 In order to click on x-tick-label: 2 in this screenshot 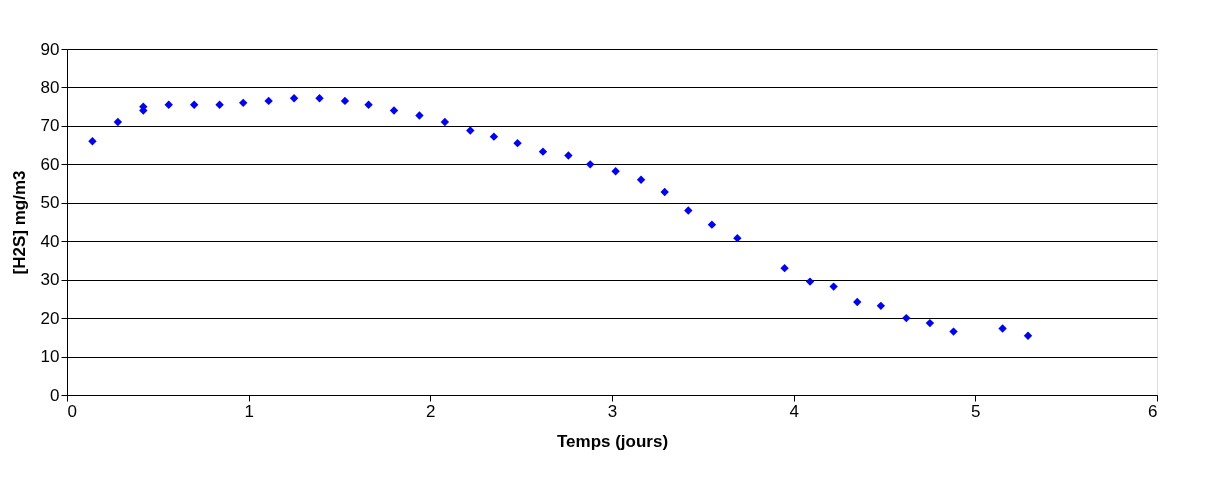, I will do `click(431, 411)`.